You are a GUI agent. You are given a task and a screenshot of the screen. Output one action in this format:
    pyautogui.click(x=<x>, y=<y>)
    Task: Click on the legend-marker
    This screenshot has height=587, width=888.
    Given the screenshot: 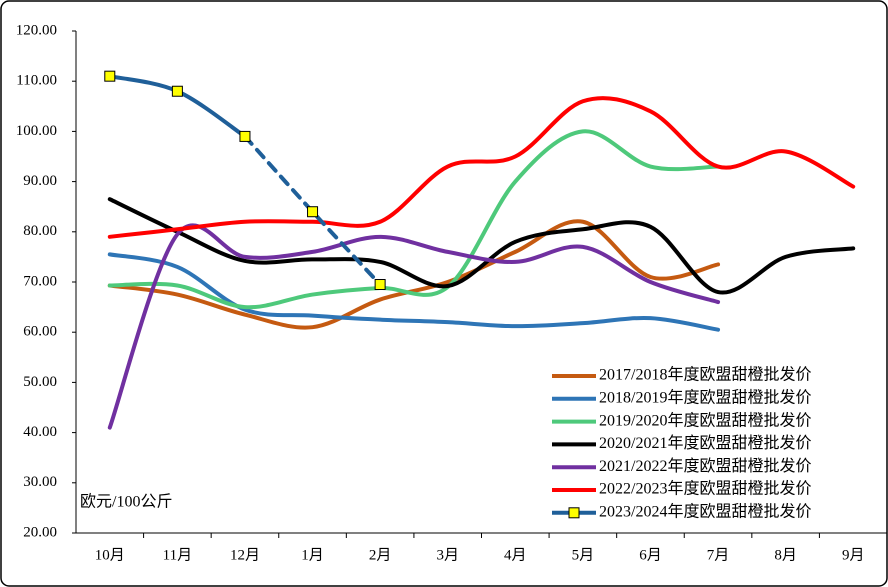 What is the action you would take?
    pyautogui.click(x=574, y=513)
    